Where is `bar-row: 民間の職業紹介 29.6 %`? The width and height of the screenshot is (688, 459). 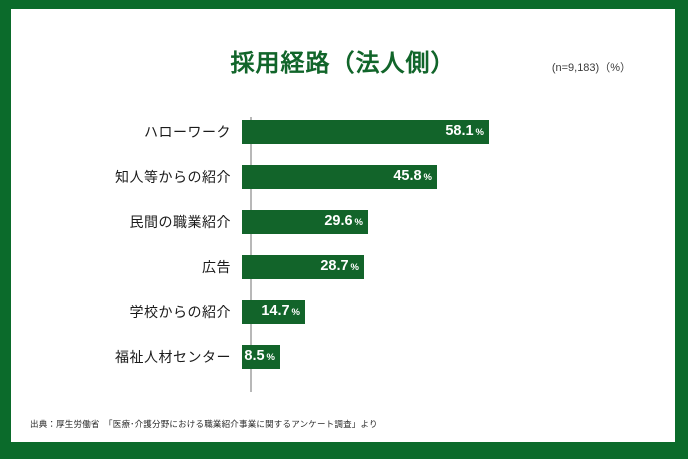 bar-row: 民間の職業紹介 29.6 % is located at coordinates (343, 221).